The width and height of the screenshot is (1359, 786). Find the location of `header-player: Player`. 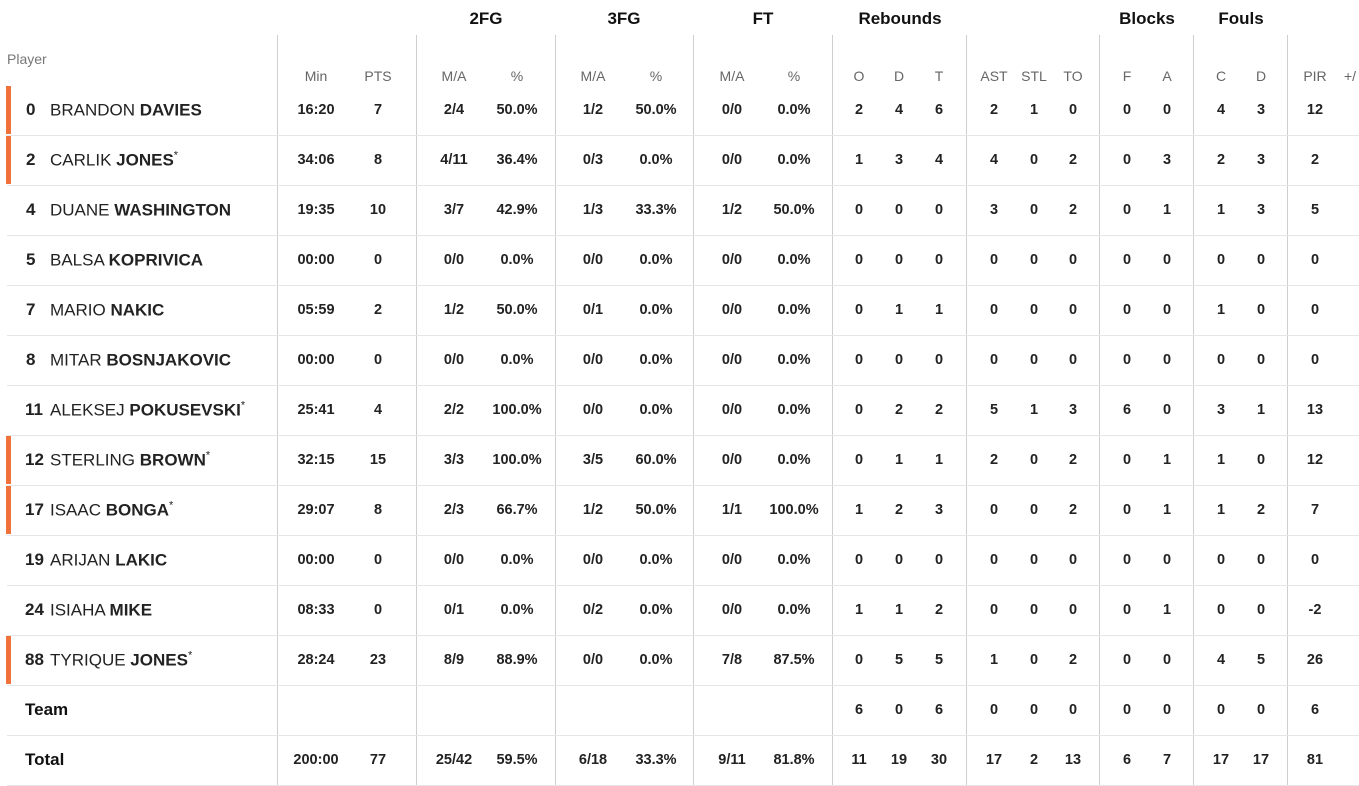

header-player: Player is located at coordinates (27, 59).